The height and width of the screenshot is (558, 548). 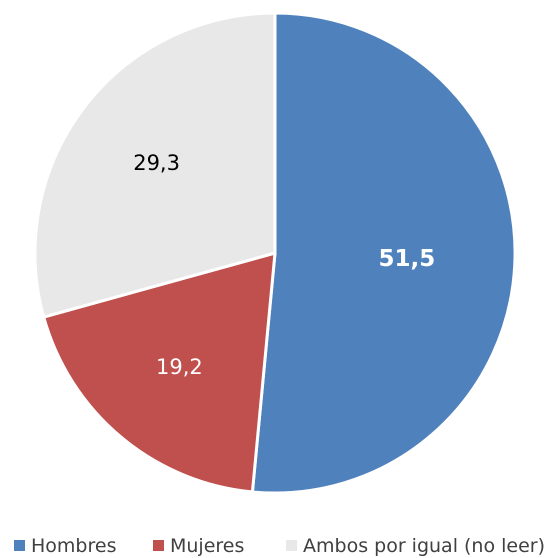 I want to click on legend-swatch-mujeres, so click(x=158, y=545).